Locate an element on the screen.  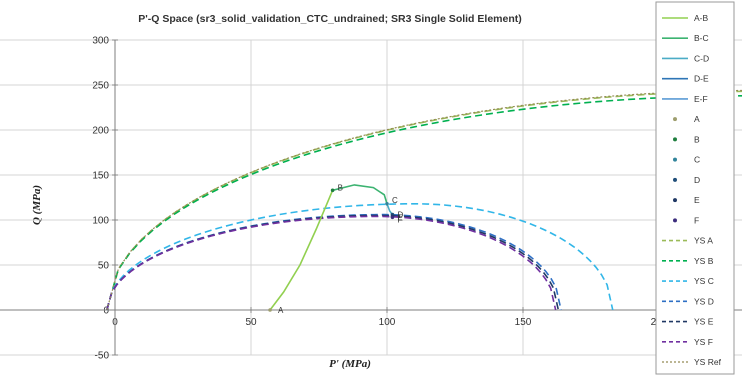
legend-swatch-f is located at coordinates (675, 220).